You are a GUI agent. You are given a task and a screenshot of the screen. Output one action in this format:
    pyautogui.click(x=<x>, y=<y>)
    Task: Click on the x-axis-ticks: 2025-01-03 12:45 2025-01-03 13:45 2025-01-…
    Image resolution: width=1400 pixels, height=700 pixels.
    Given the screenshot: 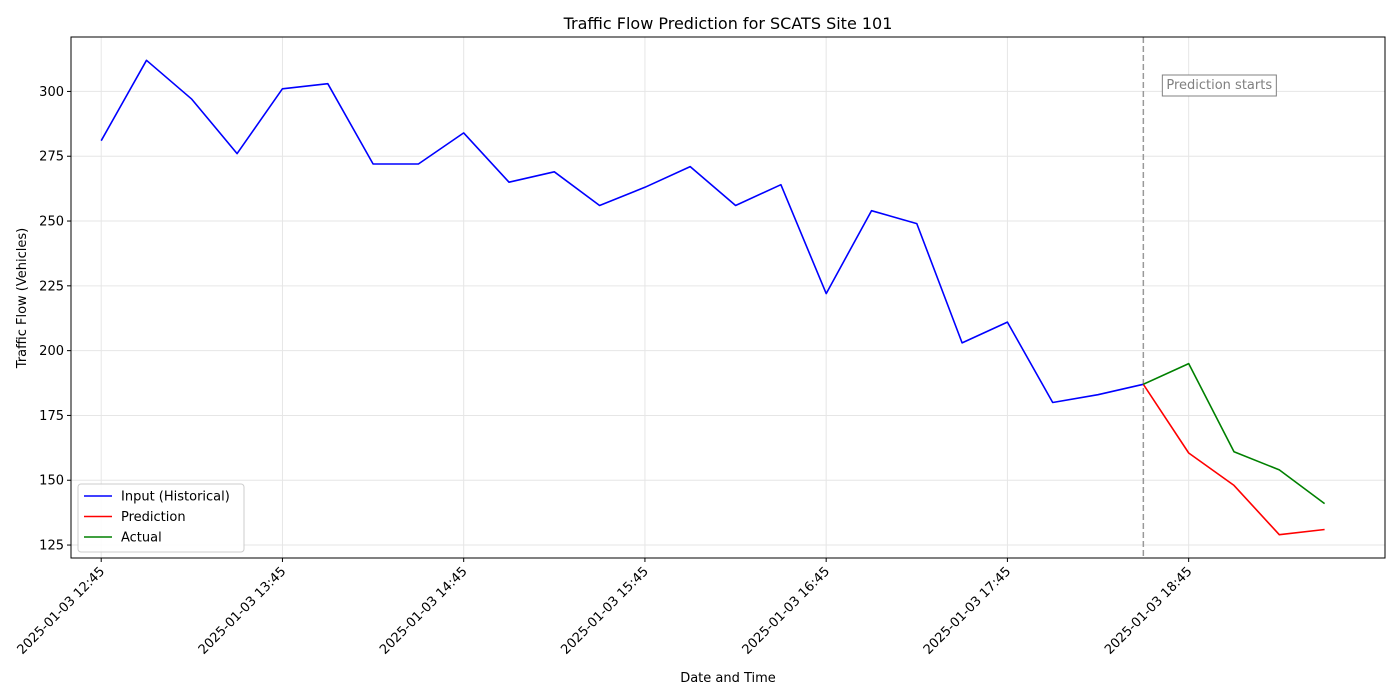 What is the action you would take?
    pyautogui.click(x=605, y=608)
    